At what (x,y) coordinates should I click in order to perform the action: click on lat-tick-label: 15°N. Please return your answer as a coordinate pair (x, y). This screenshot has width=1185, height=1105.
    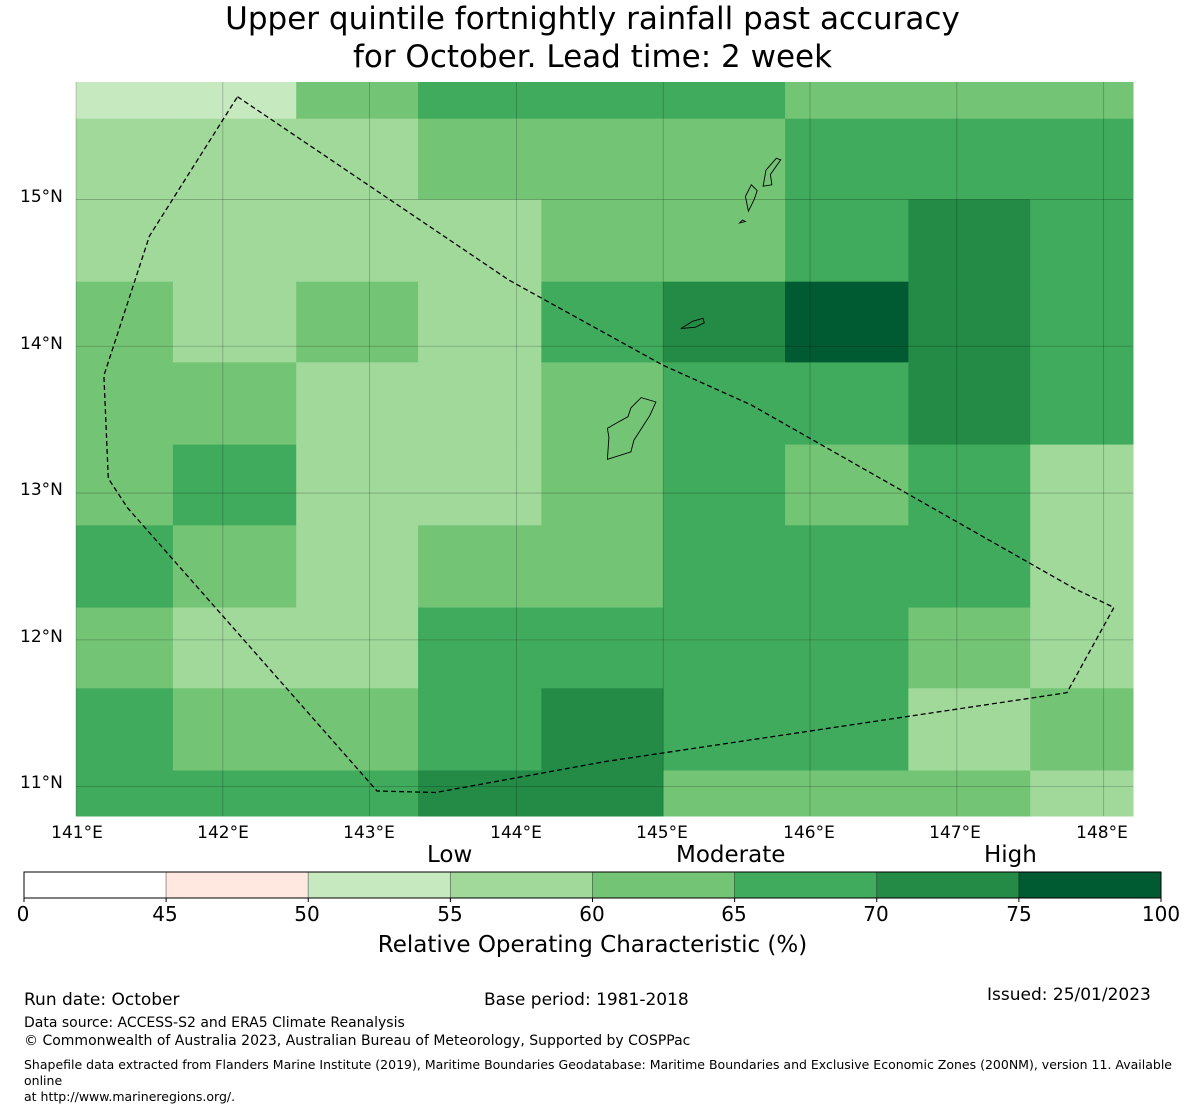
    Looking at the image, I should click on (41, 197).